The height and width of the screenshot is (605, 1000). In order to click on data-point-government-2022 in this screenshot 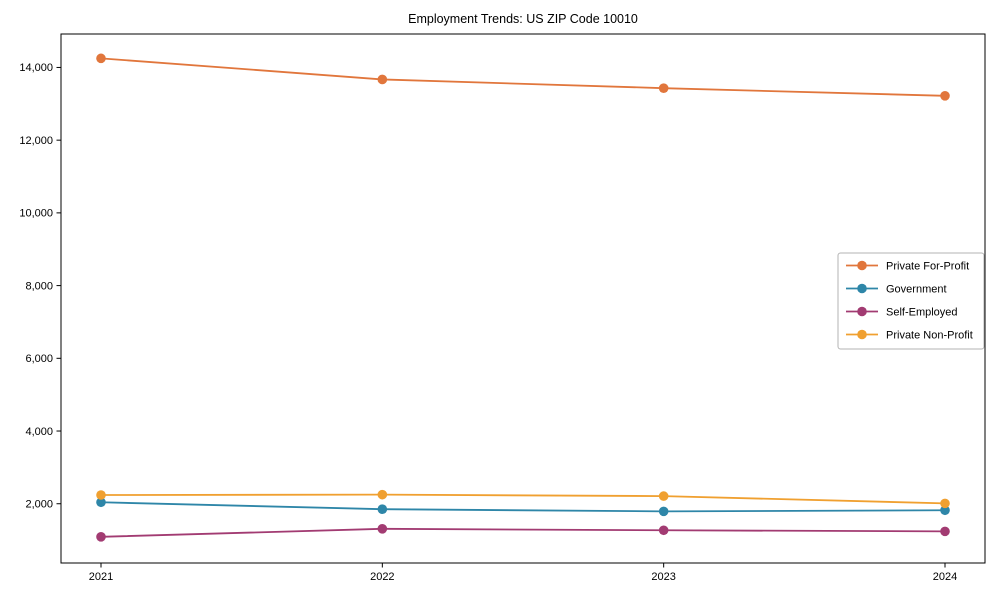, I will do `click(382, 509)`.